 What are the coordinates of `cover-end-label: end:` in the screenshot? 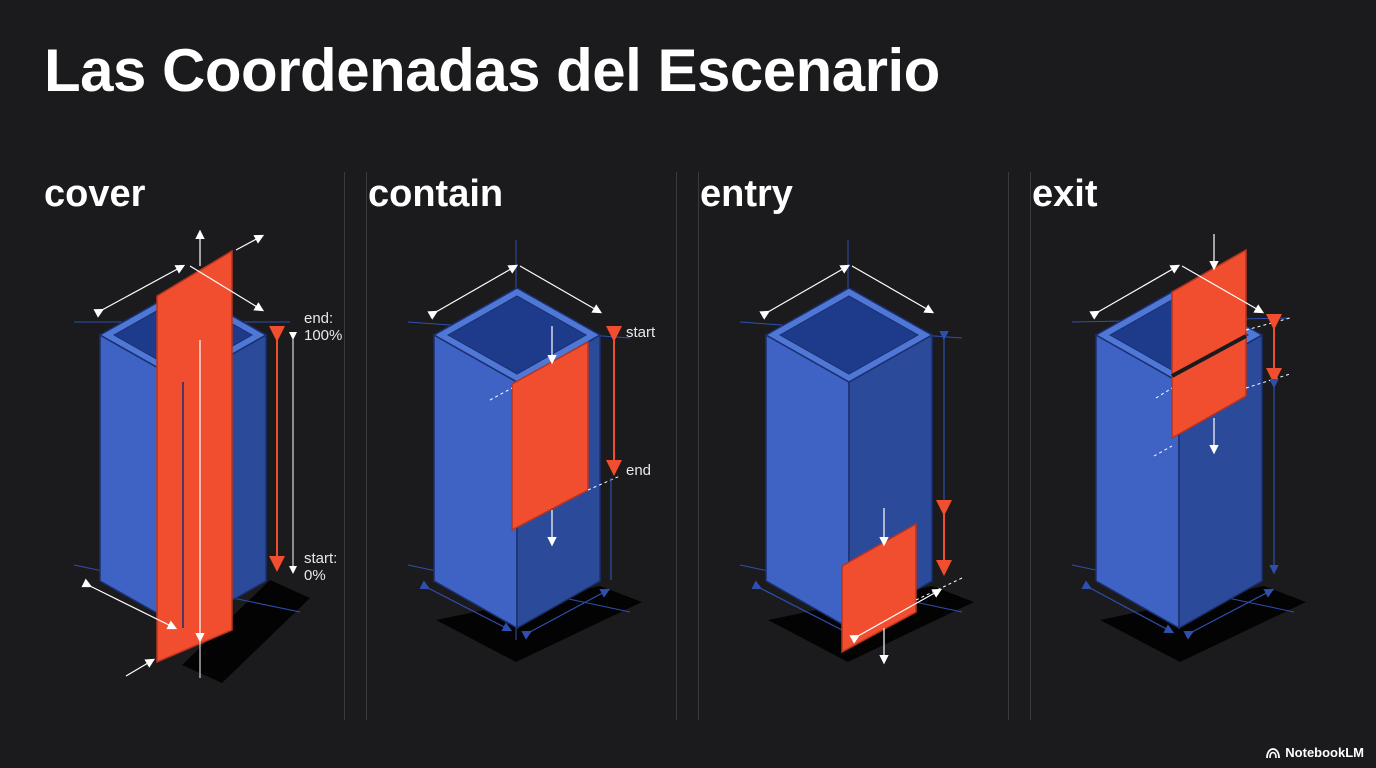 It's located at (319, 318).